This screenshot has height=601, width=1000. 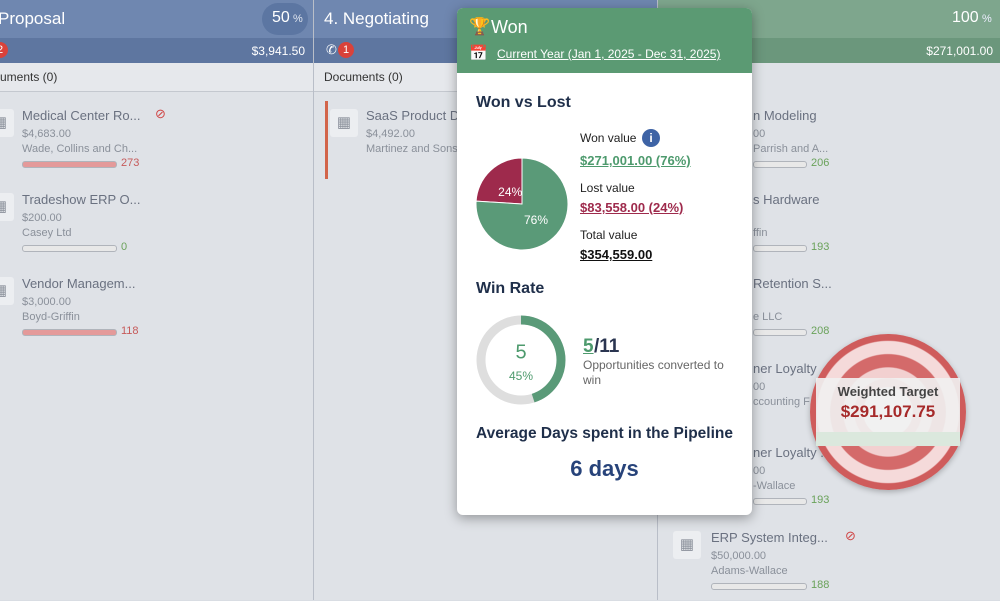 I want to click on total-label: Total value, so click(x=609, y=235).